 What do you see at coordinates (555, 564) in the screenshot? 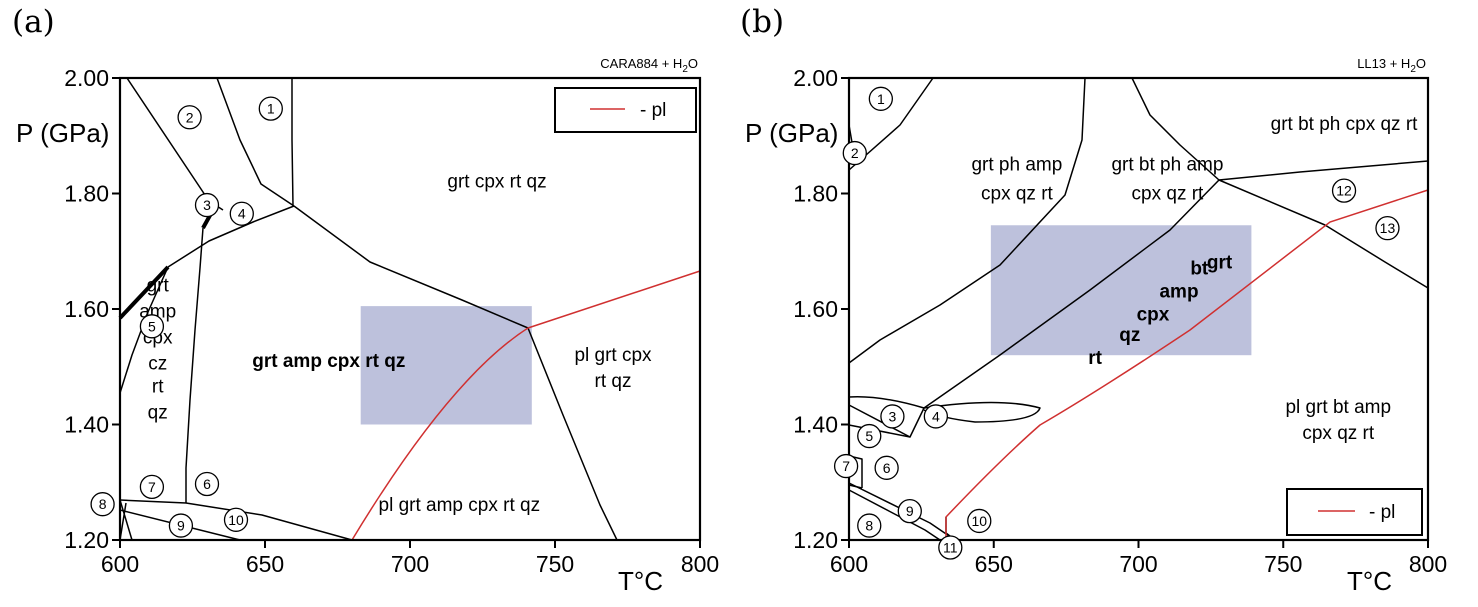
I see `x-tick-label: 750` at bounding box center [555, 564].